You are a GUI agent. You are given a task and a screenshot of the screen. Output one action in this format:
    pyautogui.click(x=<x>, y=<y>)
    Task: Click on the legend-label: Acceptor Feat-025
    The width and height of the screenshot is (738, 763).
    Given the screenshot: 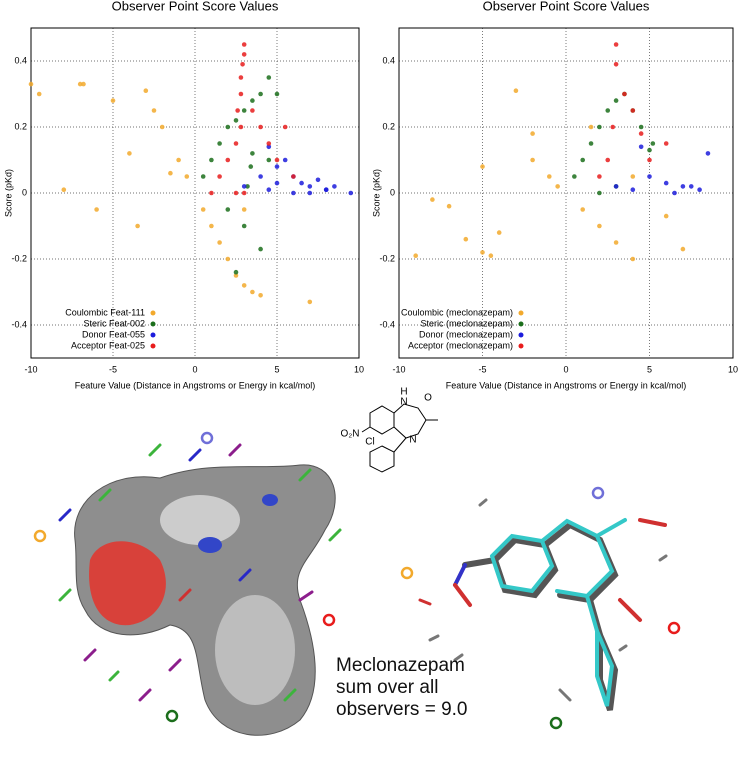 What is the action you would take?
    pyautogui.click(x=108, y=345)
    